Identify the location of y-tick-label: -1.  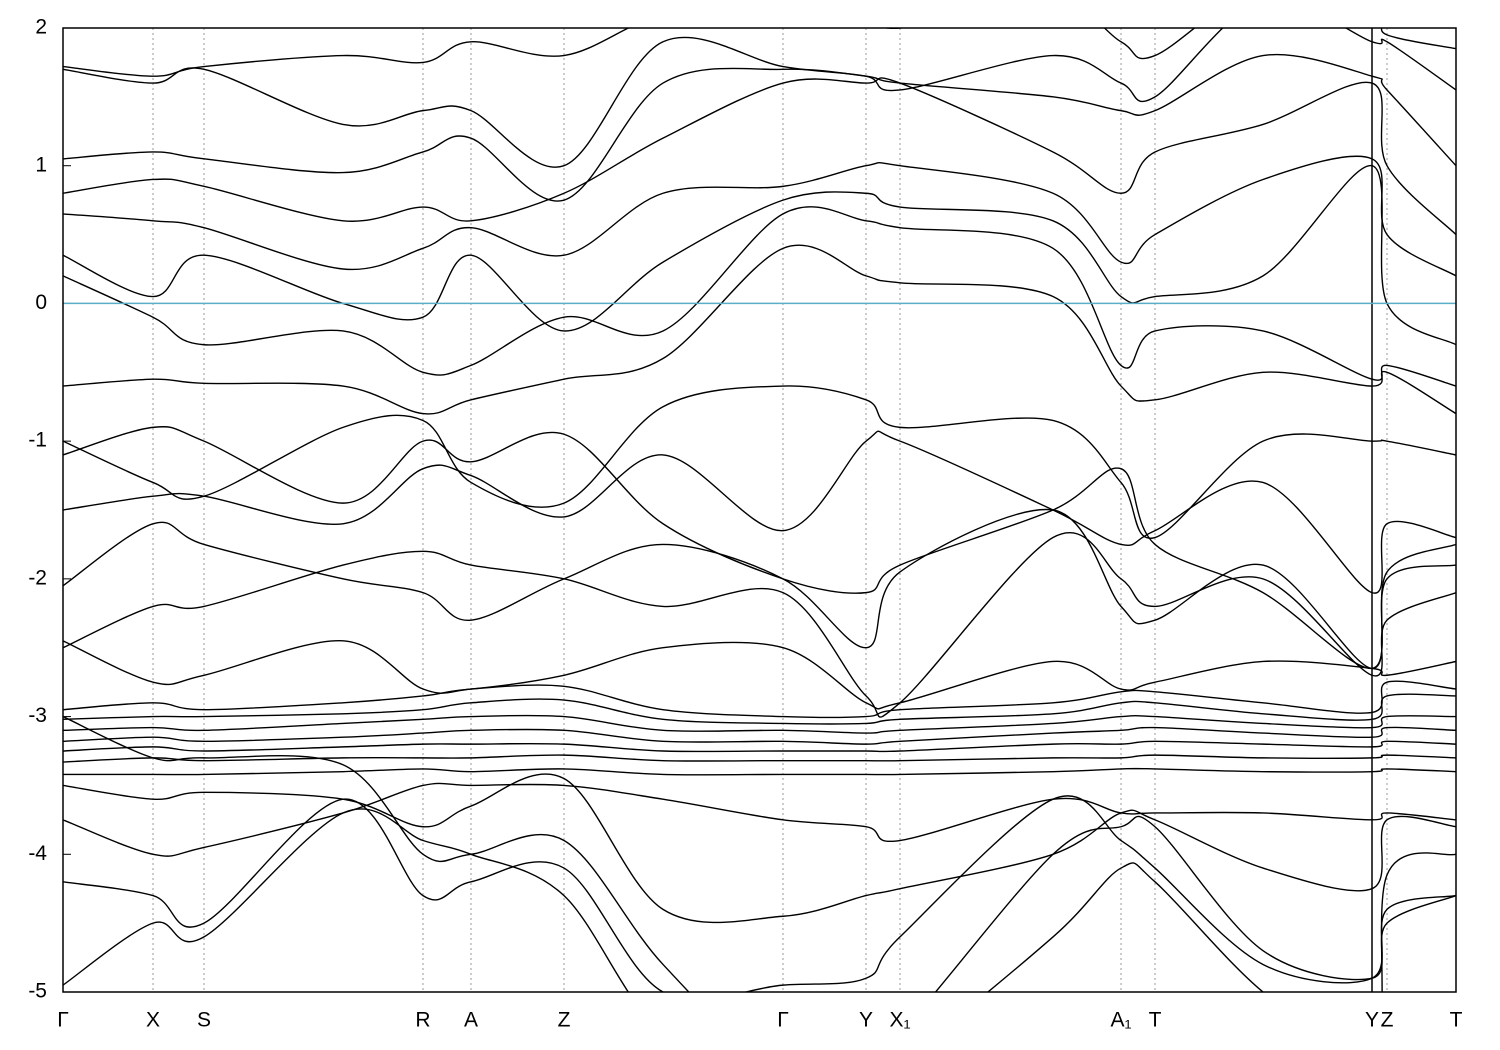
(37, 440).